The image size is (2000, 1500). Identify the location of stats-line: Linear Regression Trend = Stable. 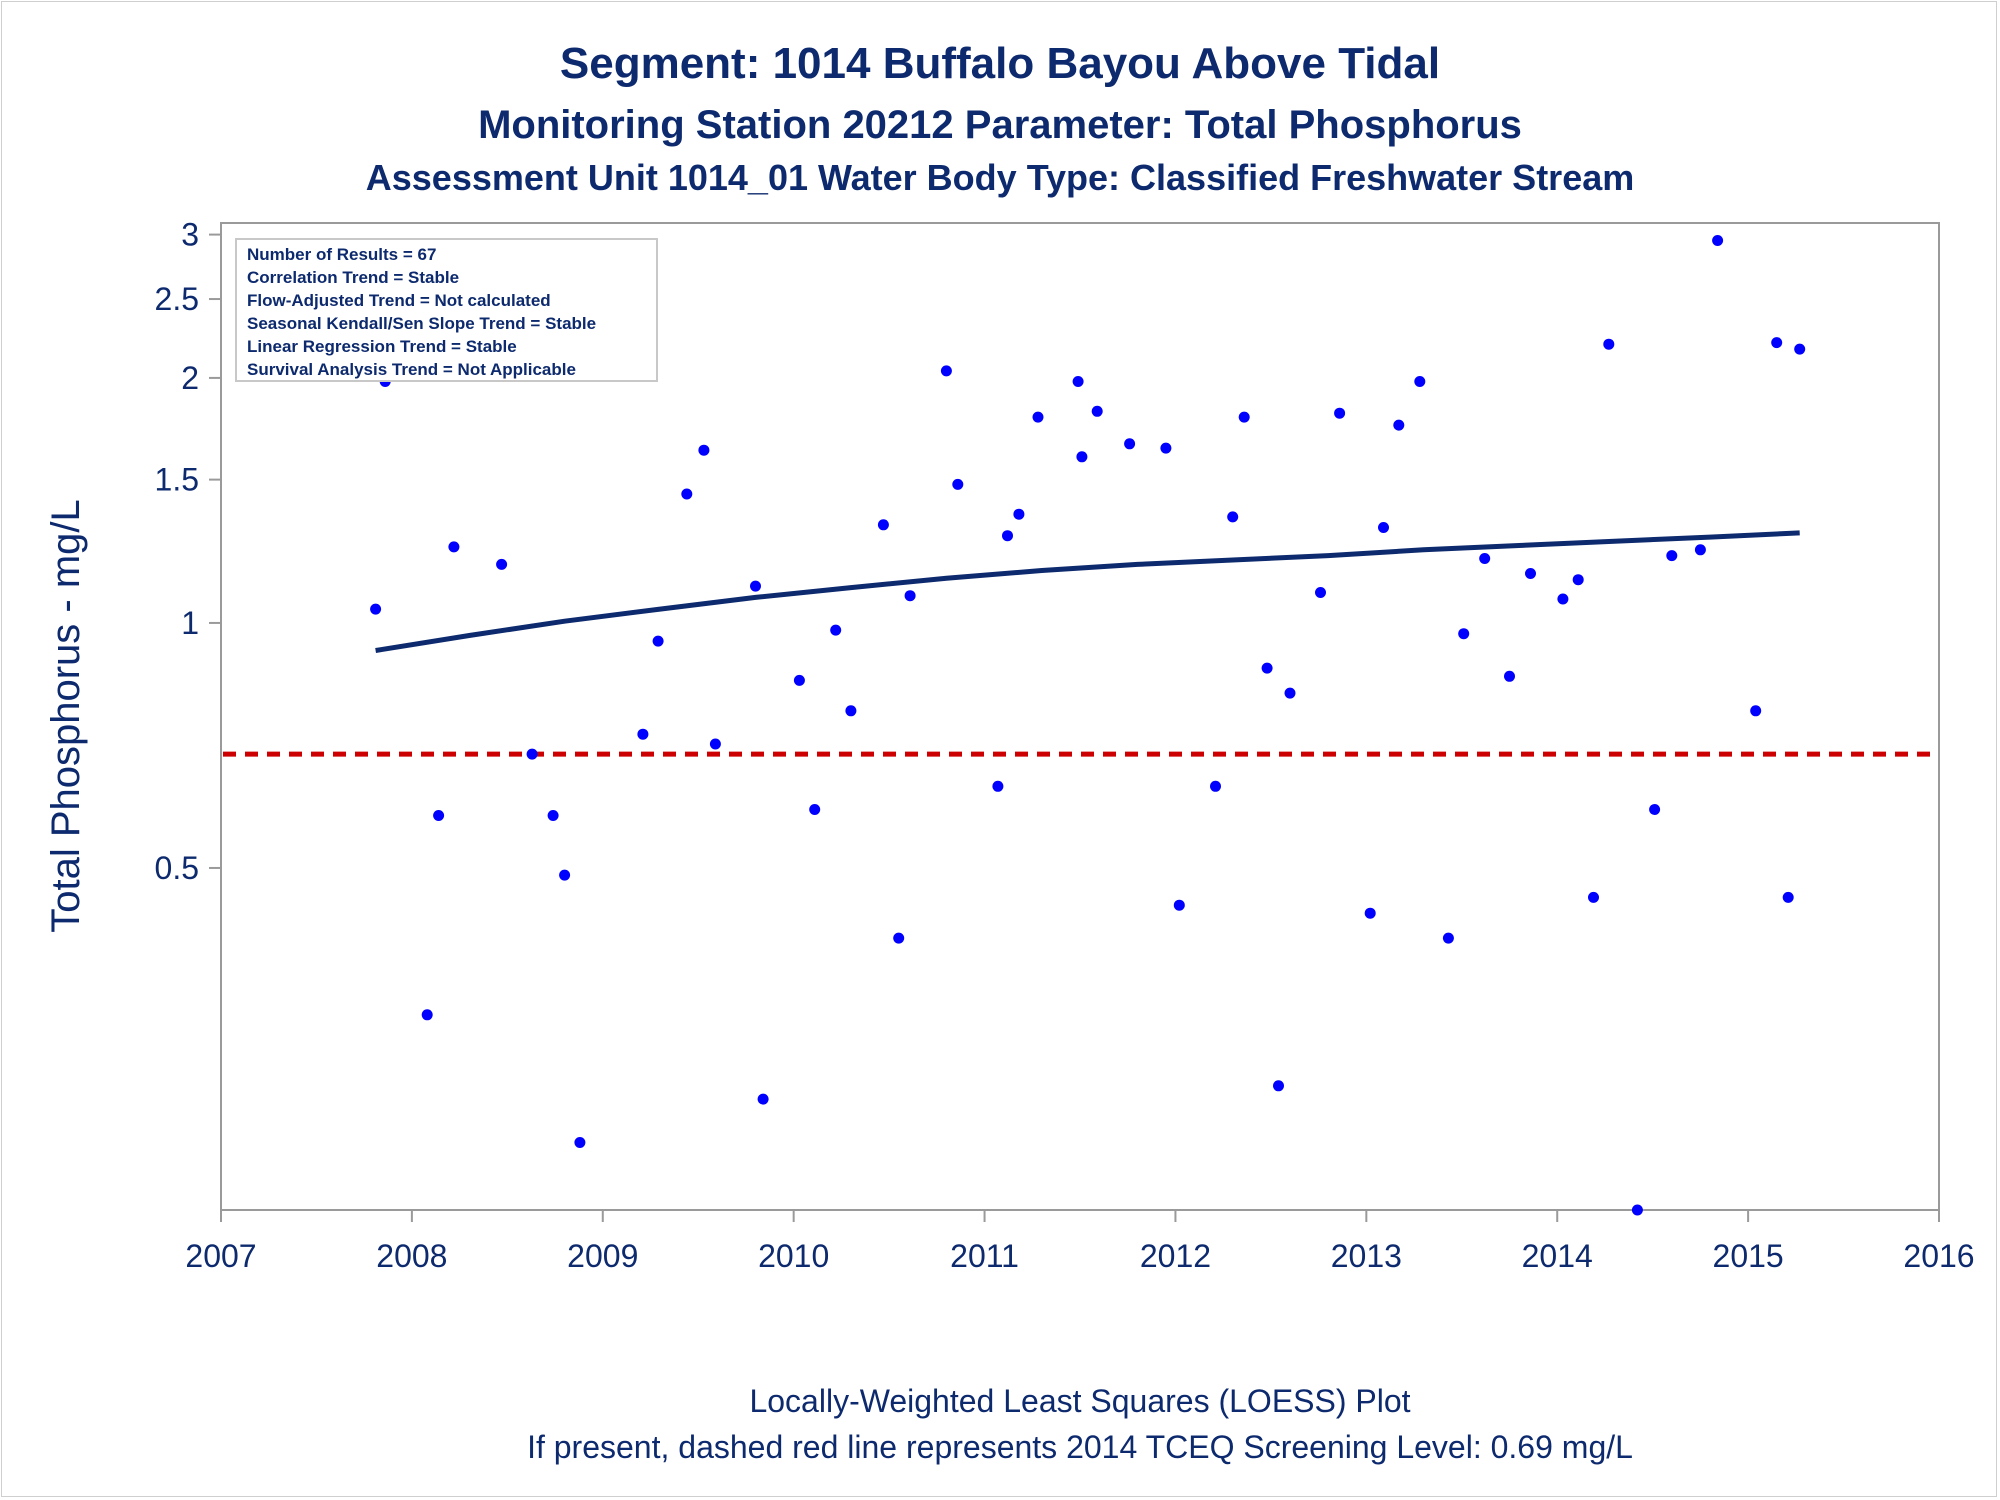
(382, 346).